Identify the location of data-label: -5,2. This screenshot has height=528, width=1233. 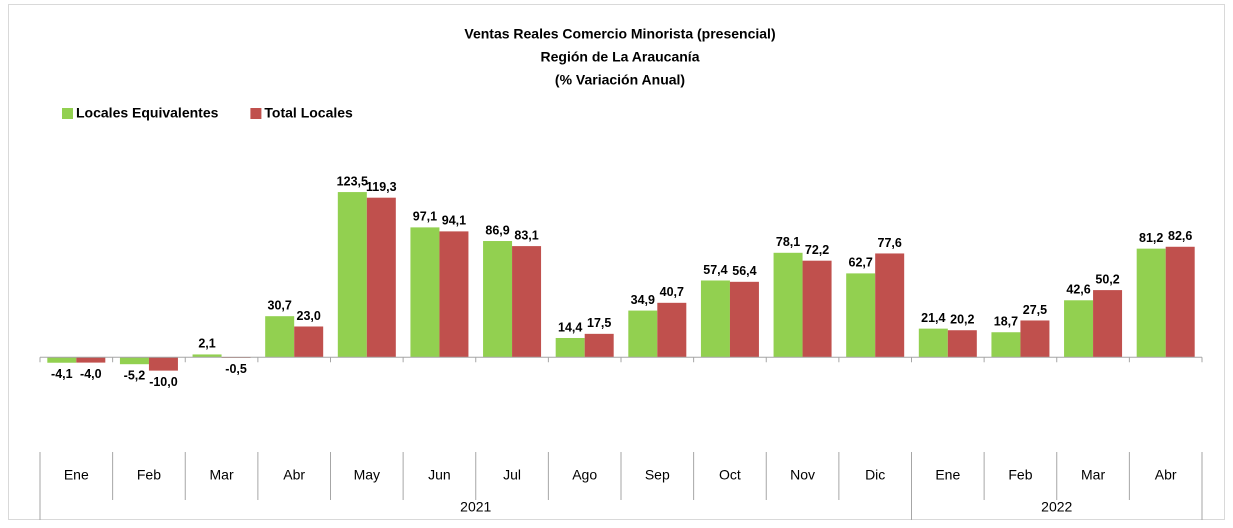
(135, 376).